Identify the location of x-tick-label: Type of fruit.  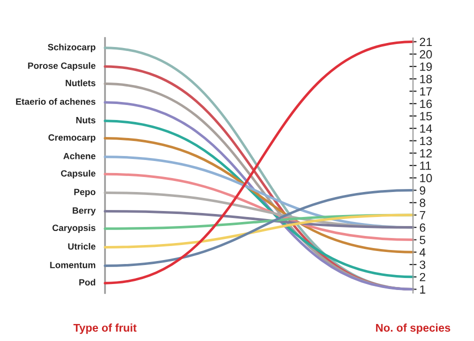
(105, 329).